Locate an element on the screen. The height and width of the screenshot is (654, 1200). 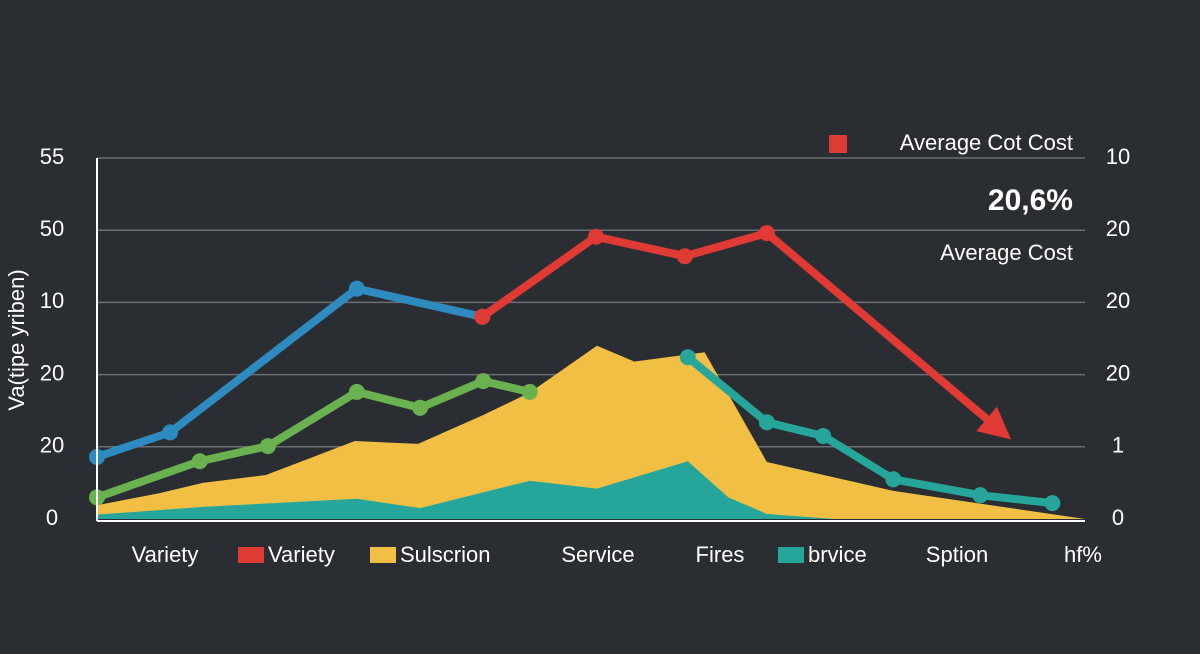
y-tick-label: 55 is located at coordinates (52, 156).